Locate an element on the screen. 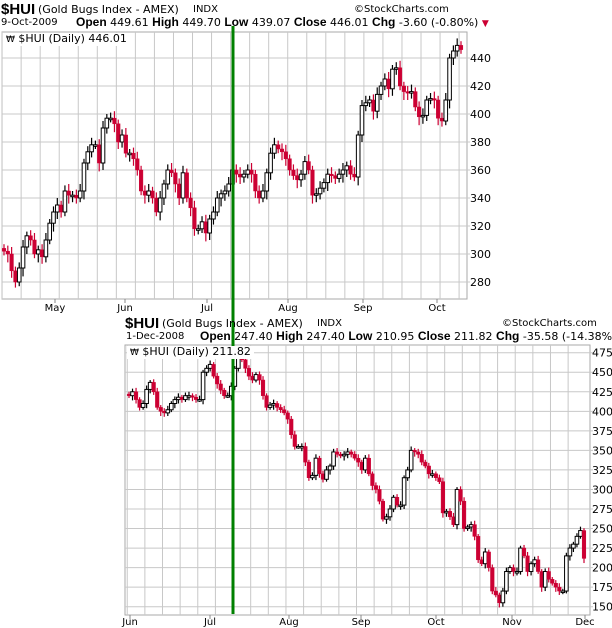 The width and height of the screenshot is (612, 628). high-value: 449.70 is located at coordinates (201, 22).